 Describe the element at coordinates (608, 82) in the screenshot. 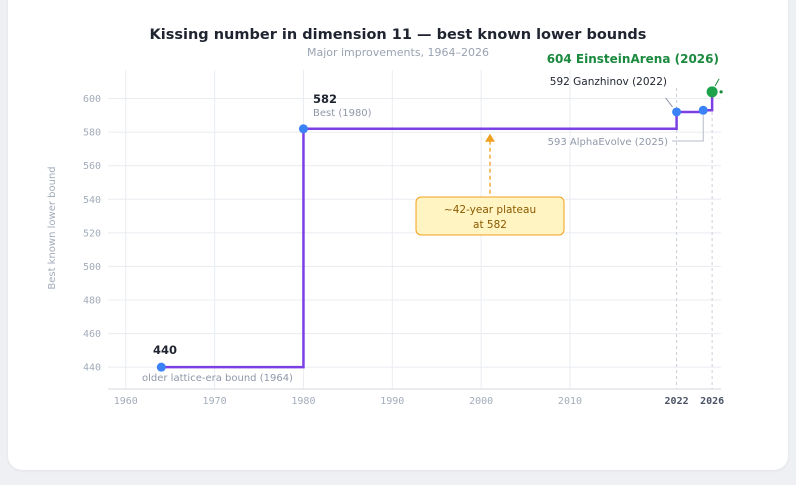

I see `marker-2022-label: 592 Ganzhinov (2022)` at that location.